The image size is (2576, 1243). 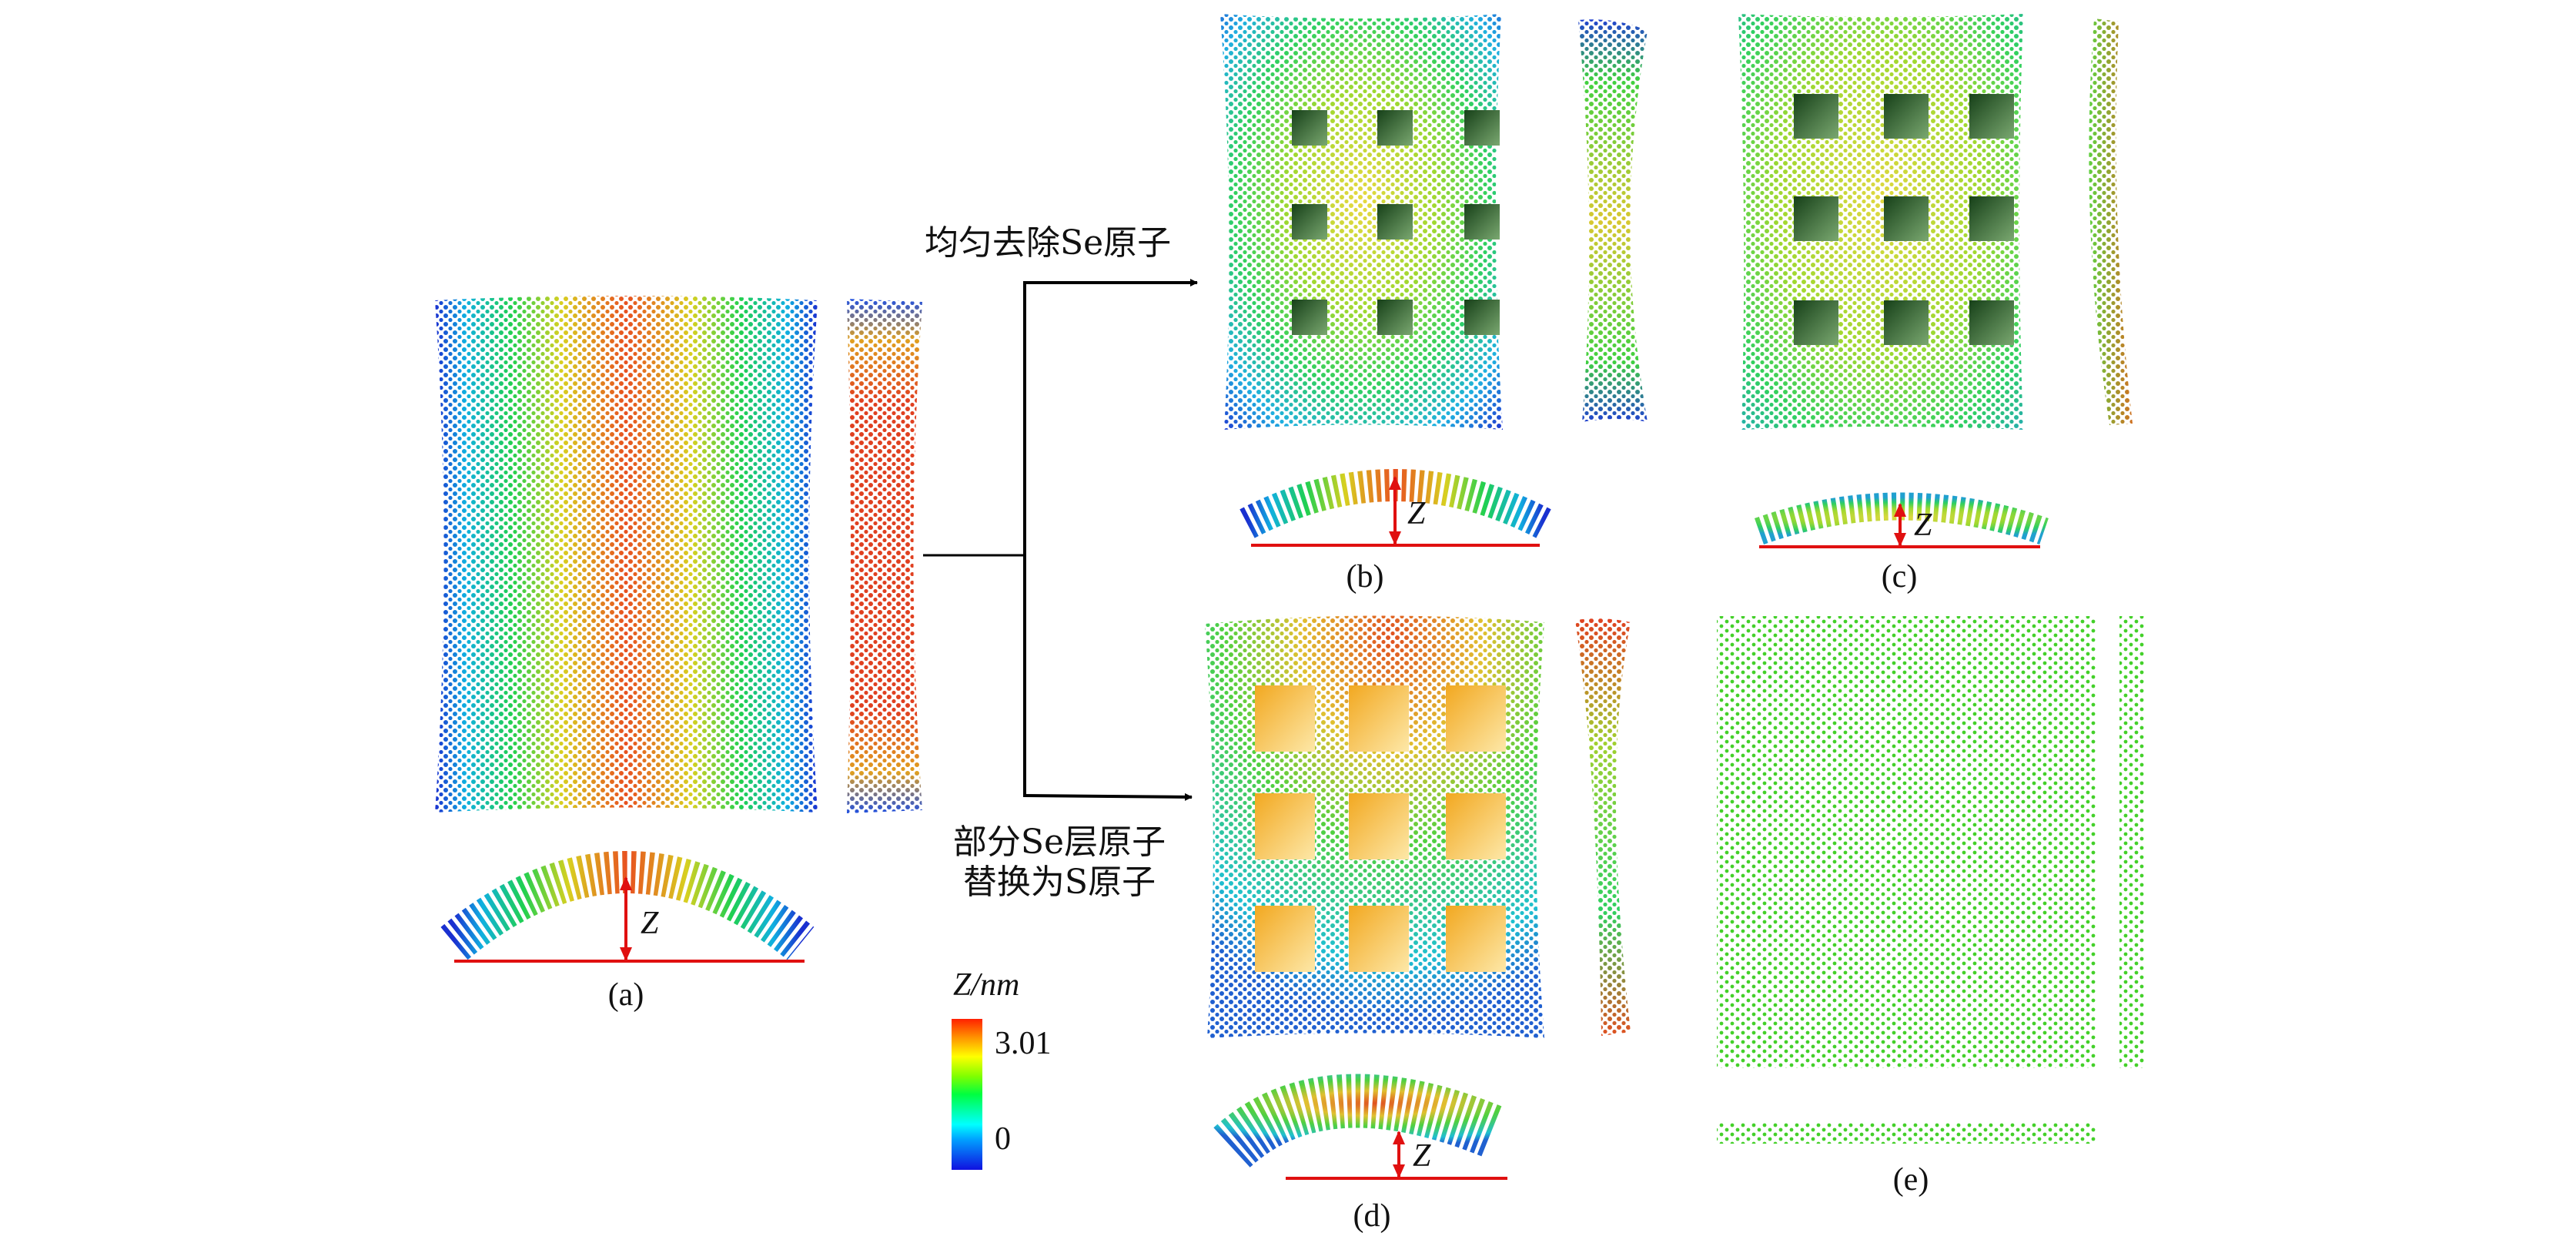 I want to click on bottom-arrow-text-line2: 替换为S原子, so click(x=1059, y=882).